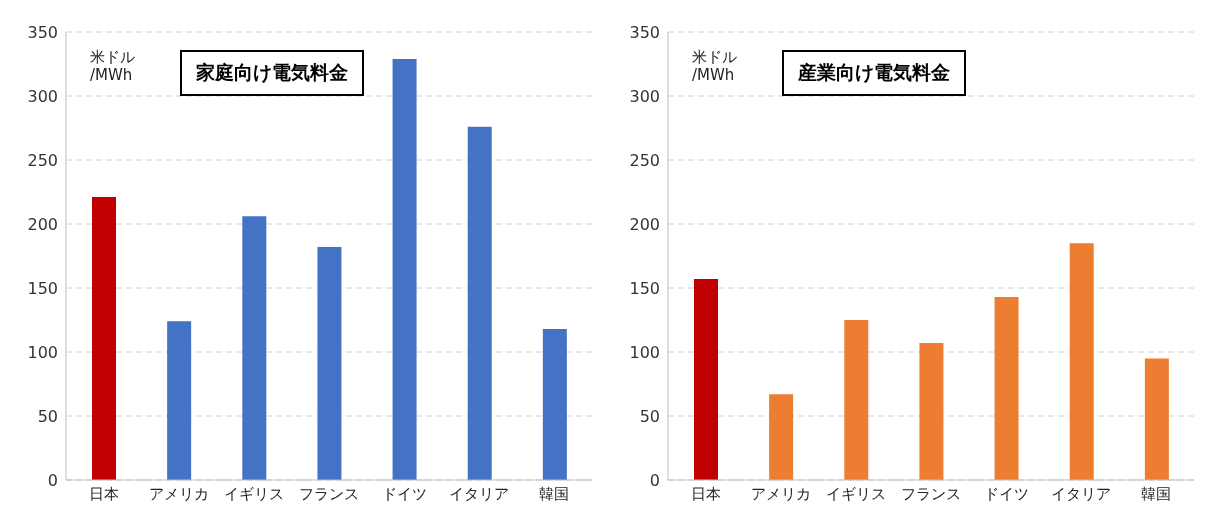  What do you see at coordinates (272, 73) in the screenshot?
I see `text: 家庭向け電気料金` at bounding box center [272, 73].